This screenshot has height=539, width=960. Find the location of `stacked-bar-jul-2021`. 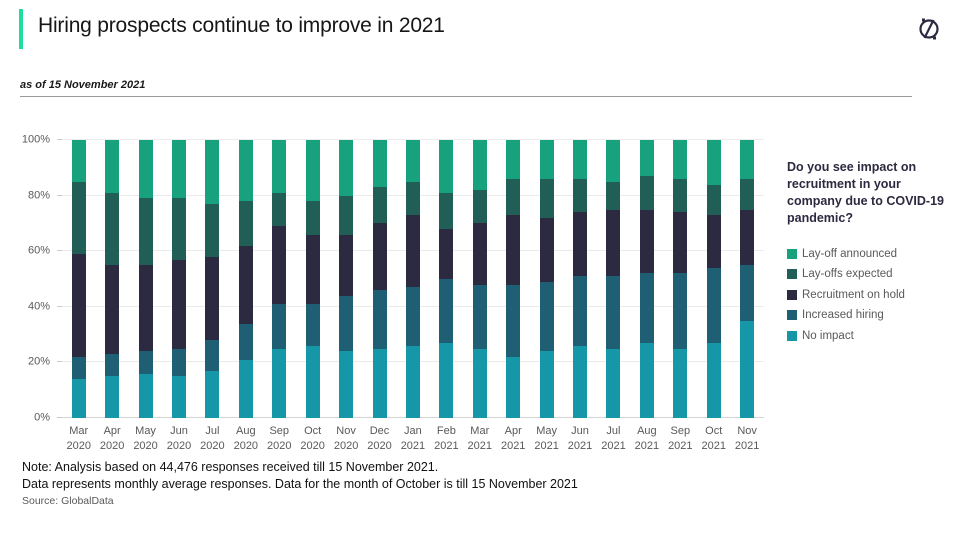

stacked-bar-jul-2021 is located at coordinates (613, 279).